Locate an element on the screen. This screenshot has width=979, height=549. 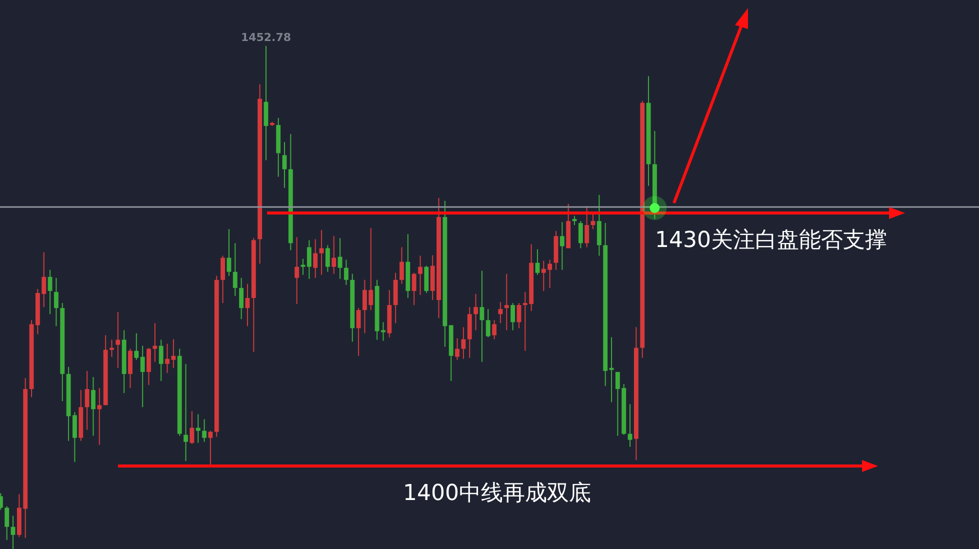
ref-line-label: 1430关注白盘能否支撑 is located at coordinates (771, 240).